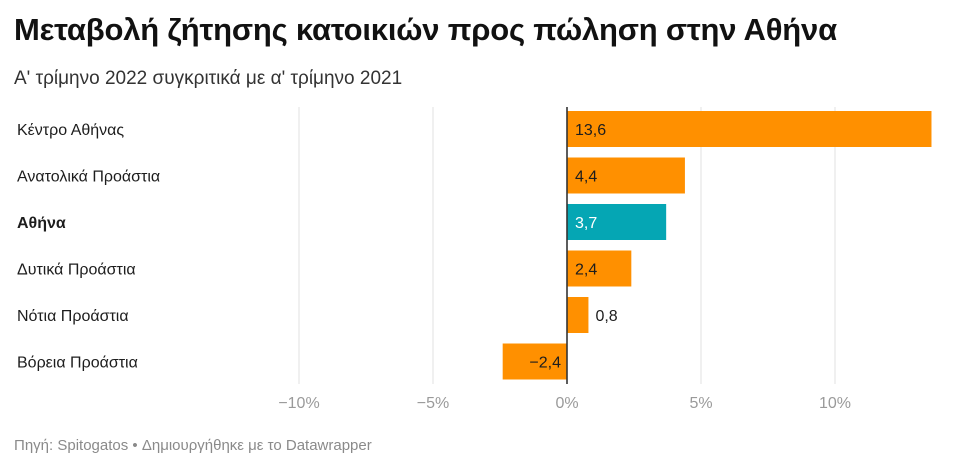 The width and height of the screenshot is (960, 473). I want to click on value-label: 2,4, so click(586, 270).